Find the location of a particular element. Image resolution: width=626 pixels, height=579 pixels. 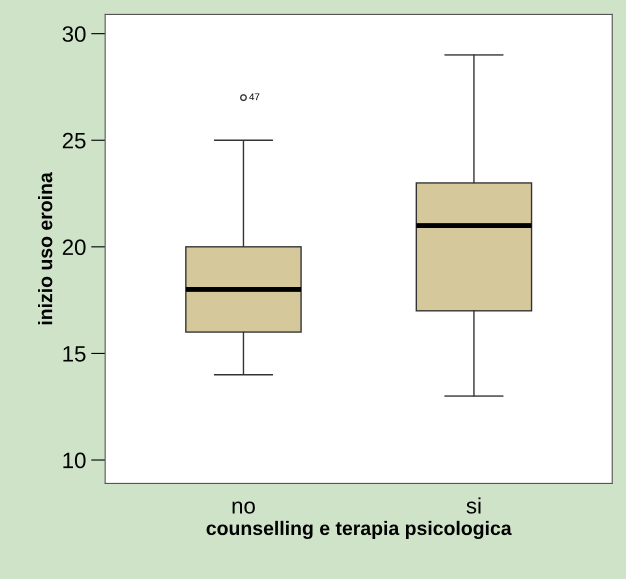

x-axis-title: counselling e terapia psicologica is located at coordinates (359, 530).